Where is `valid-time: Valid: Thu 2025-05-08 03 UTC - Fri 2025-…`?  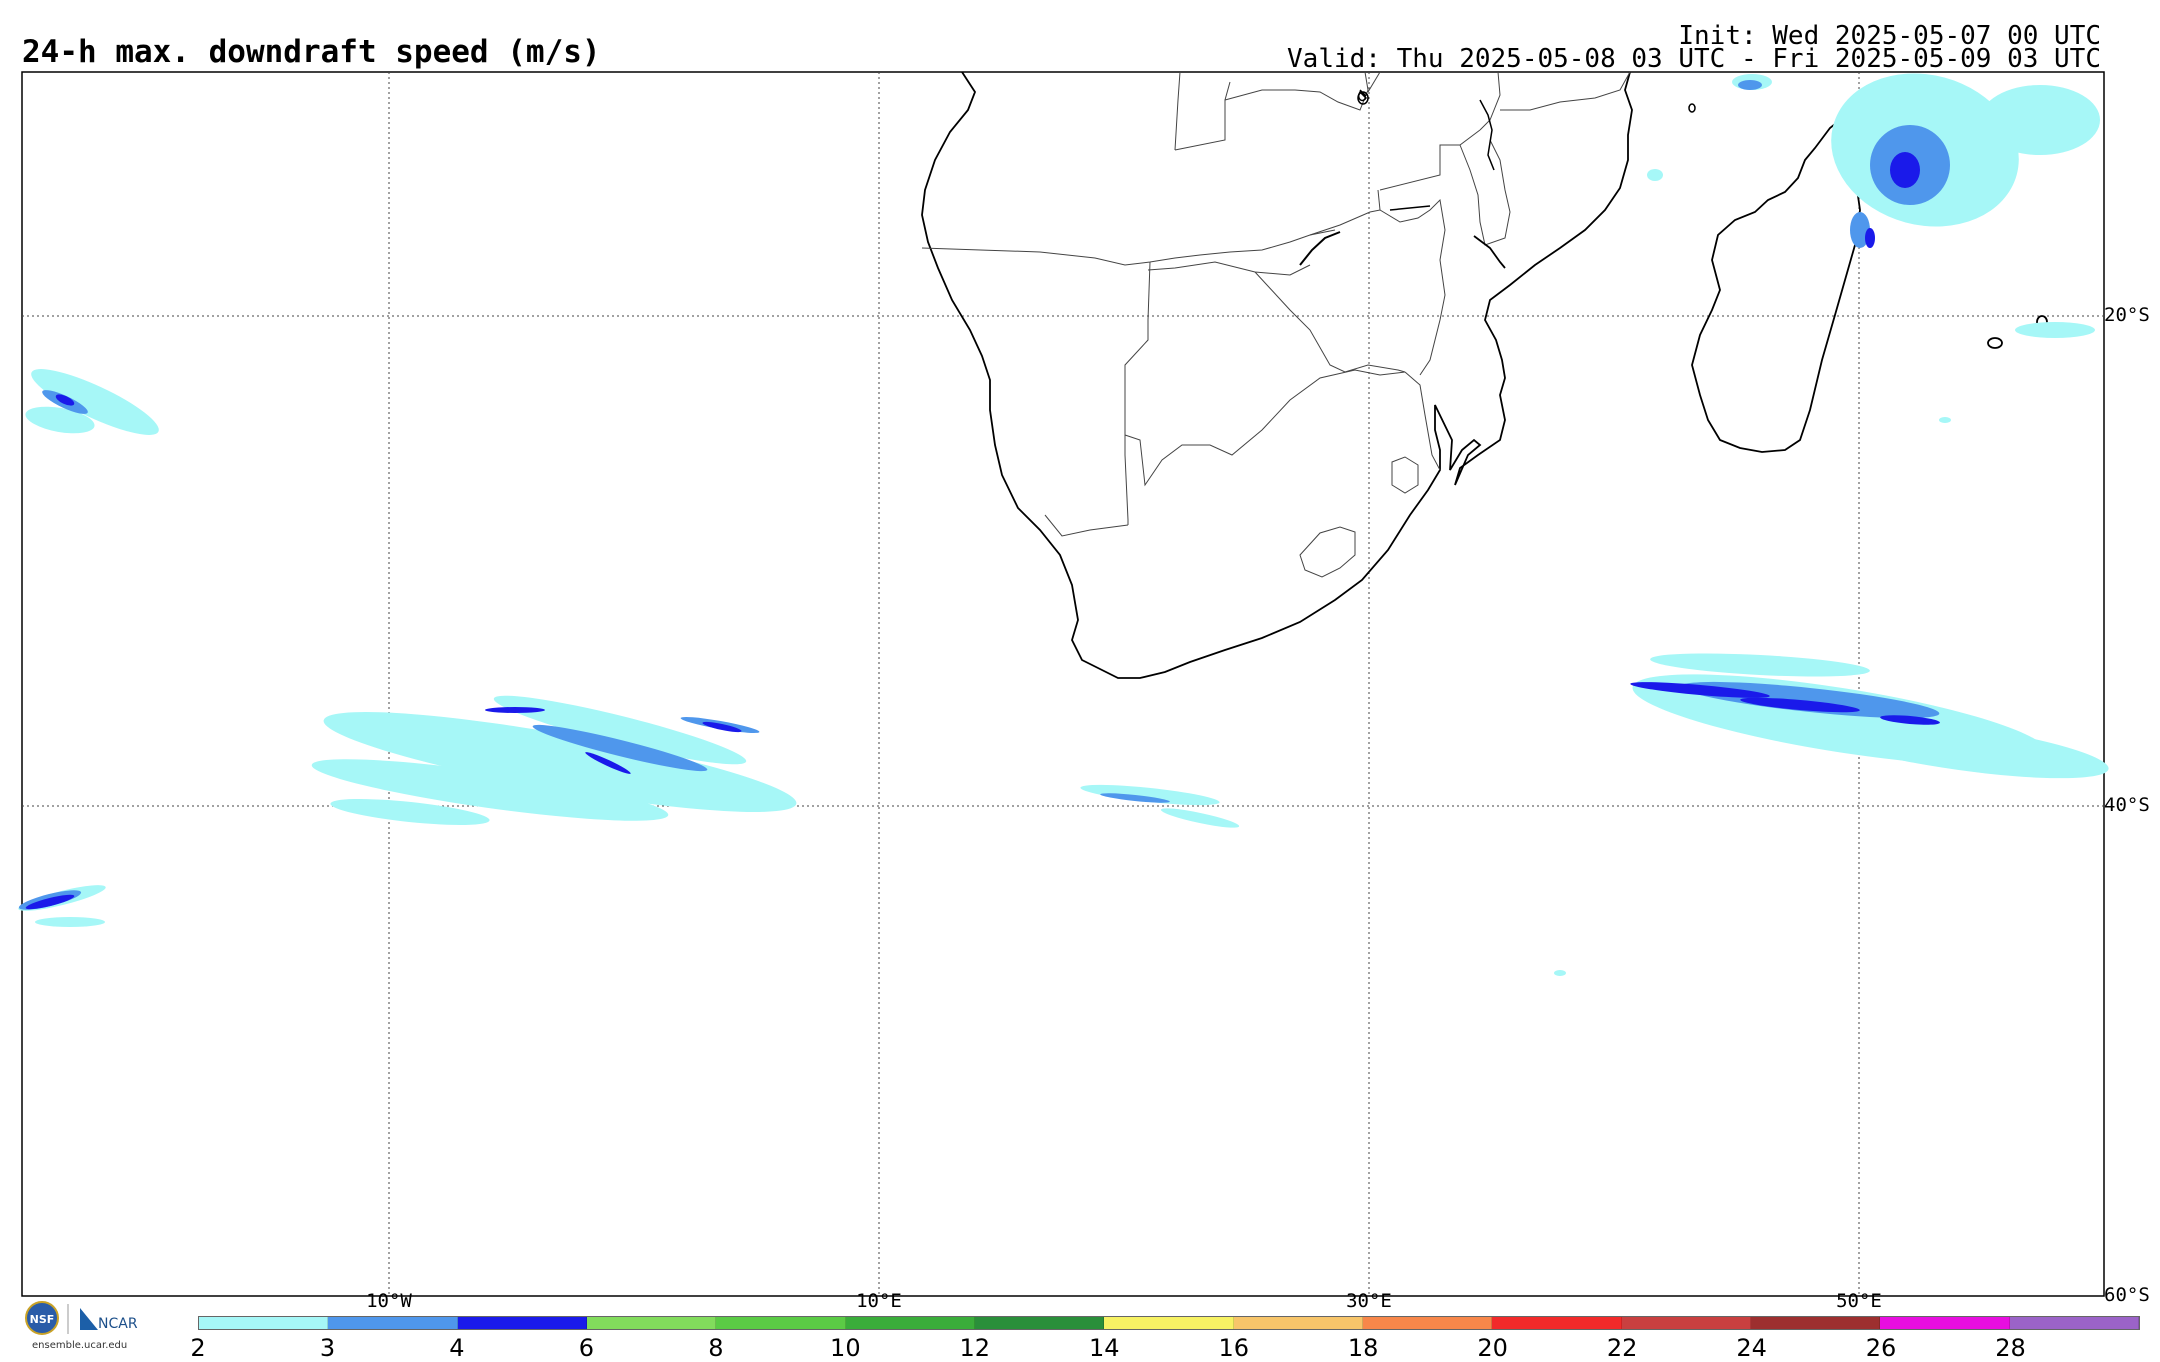 valid-time: Valid: Thu 2025-05-08 03 UTC - Fri 2025-… is located at coordinates (1694, 59).